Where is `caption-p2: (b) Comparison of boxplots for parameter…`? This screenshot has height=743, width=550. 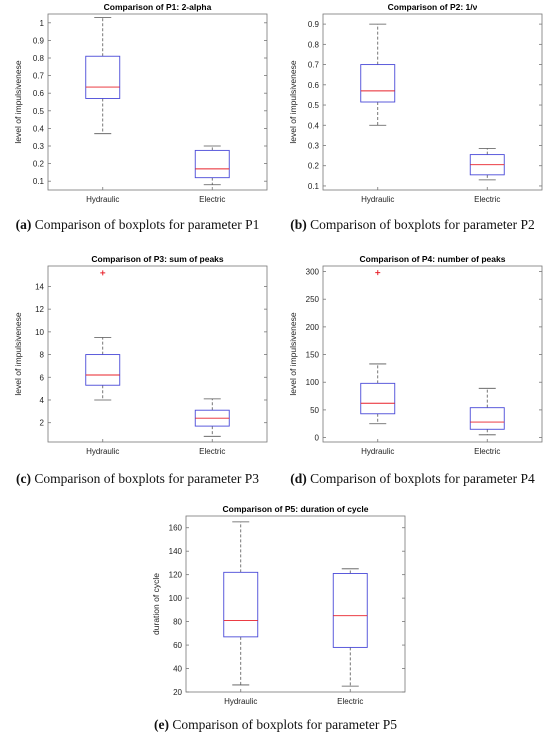 caption-p2: (b) Comparison of boxplots for parameter… is located at coordinates (412, 225).